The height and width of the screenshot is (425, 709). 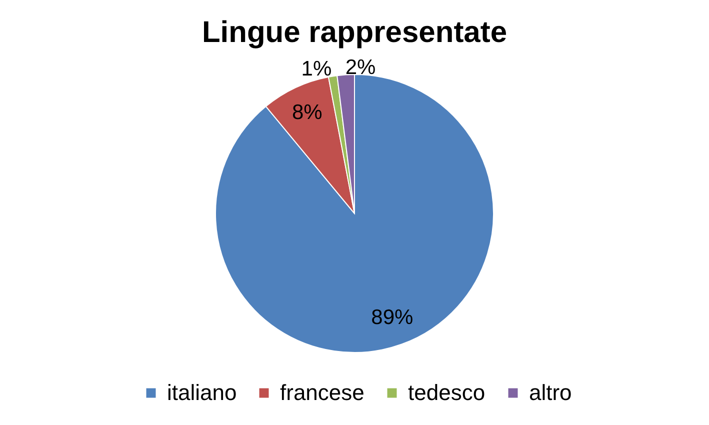 What do you see at coordinates (307, 112) in the screenshot?
I see `data-label: 8%` at bounding box center [307, 112].